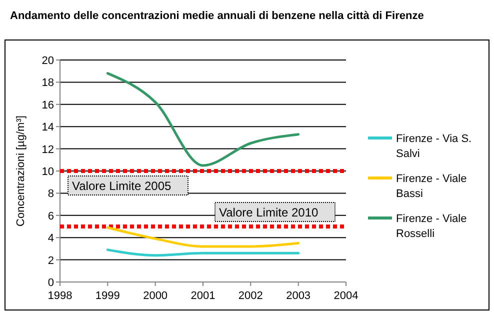 This screenshot has height=324, width=494. I want to click on x-tick-label: 1999, so click(107, 296).